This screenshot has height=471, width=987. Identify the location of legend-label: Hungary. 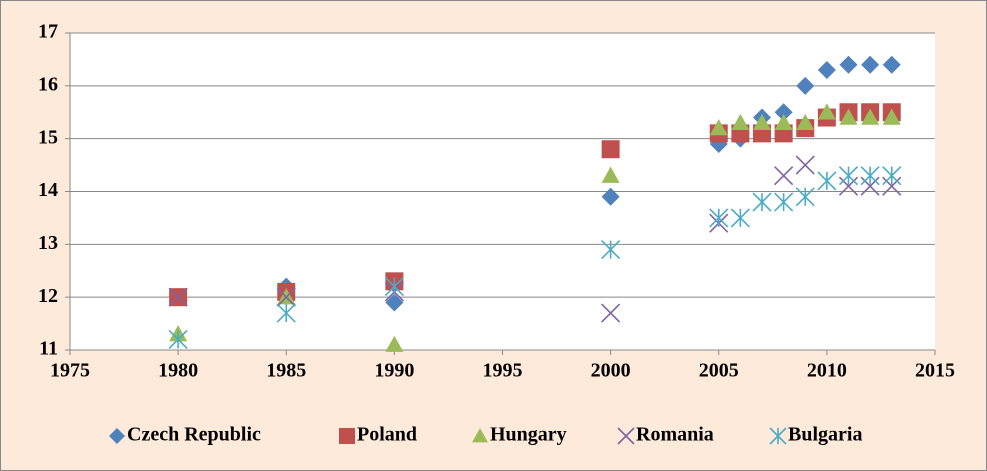
(528, 435).